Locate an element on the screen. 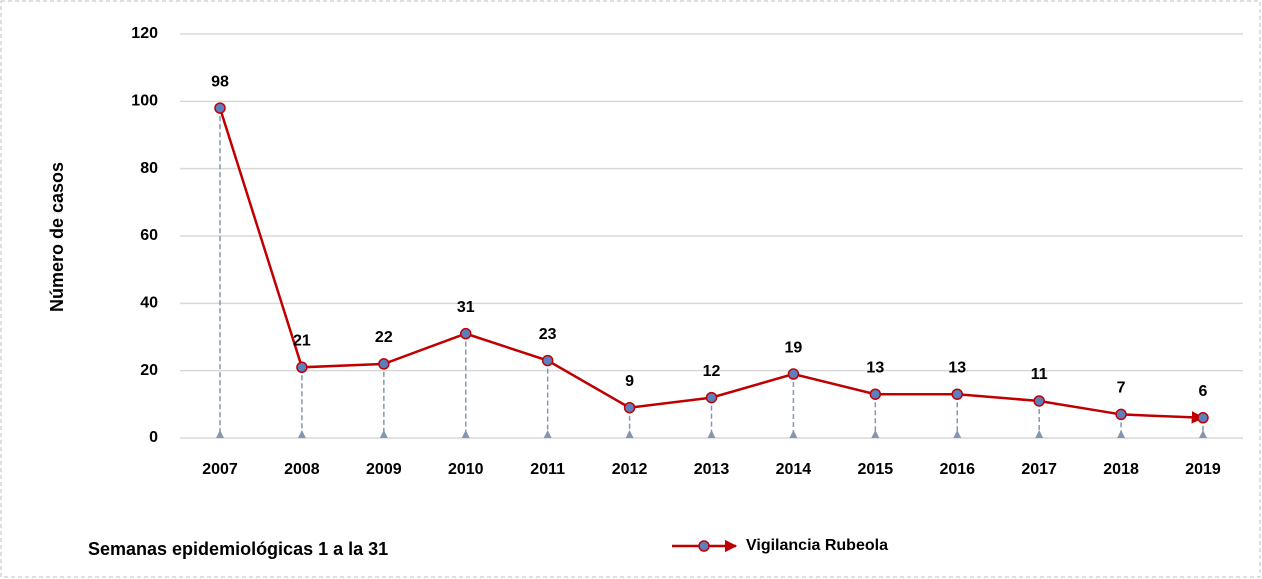 The width and height of the screenshot is (1262, 579). x-tick-label: 2019 is located at coordinates (1203, 469).